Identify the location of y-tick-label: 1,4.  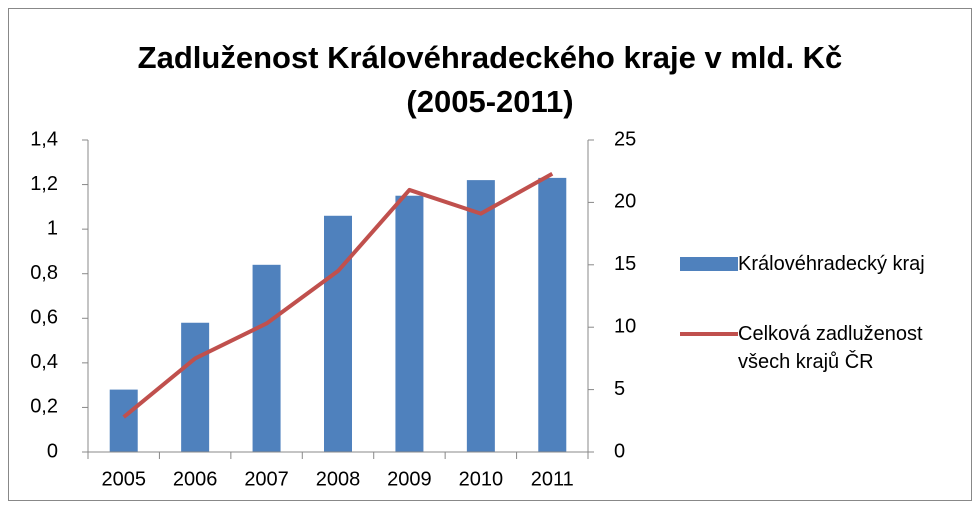
(44, 139).